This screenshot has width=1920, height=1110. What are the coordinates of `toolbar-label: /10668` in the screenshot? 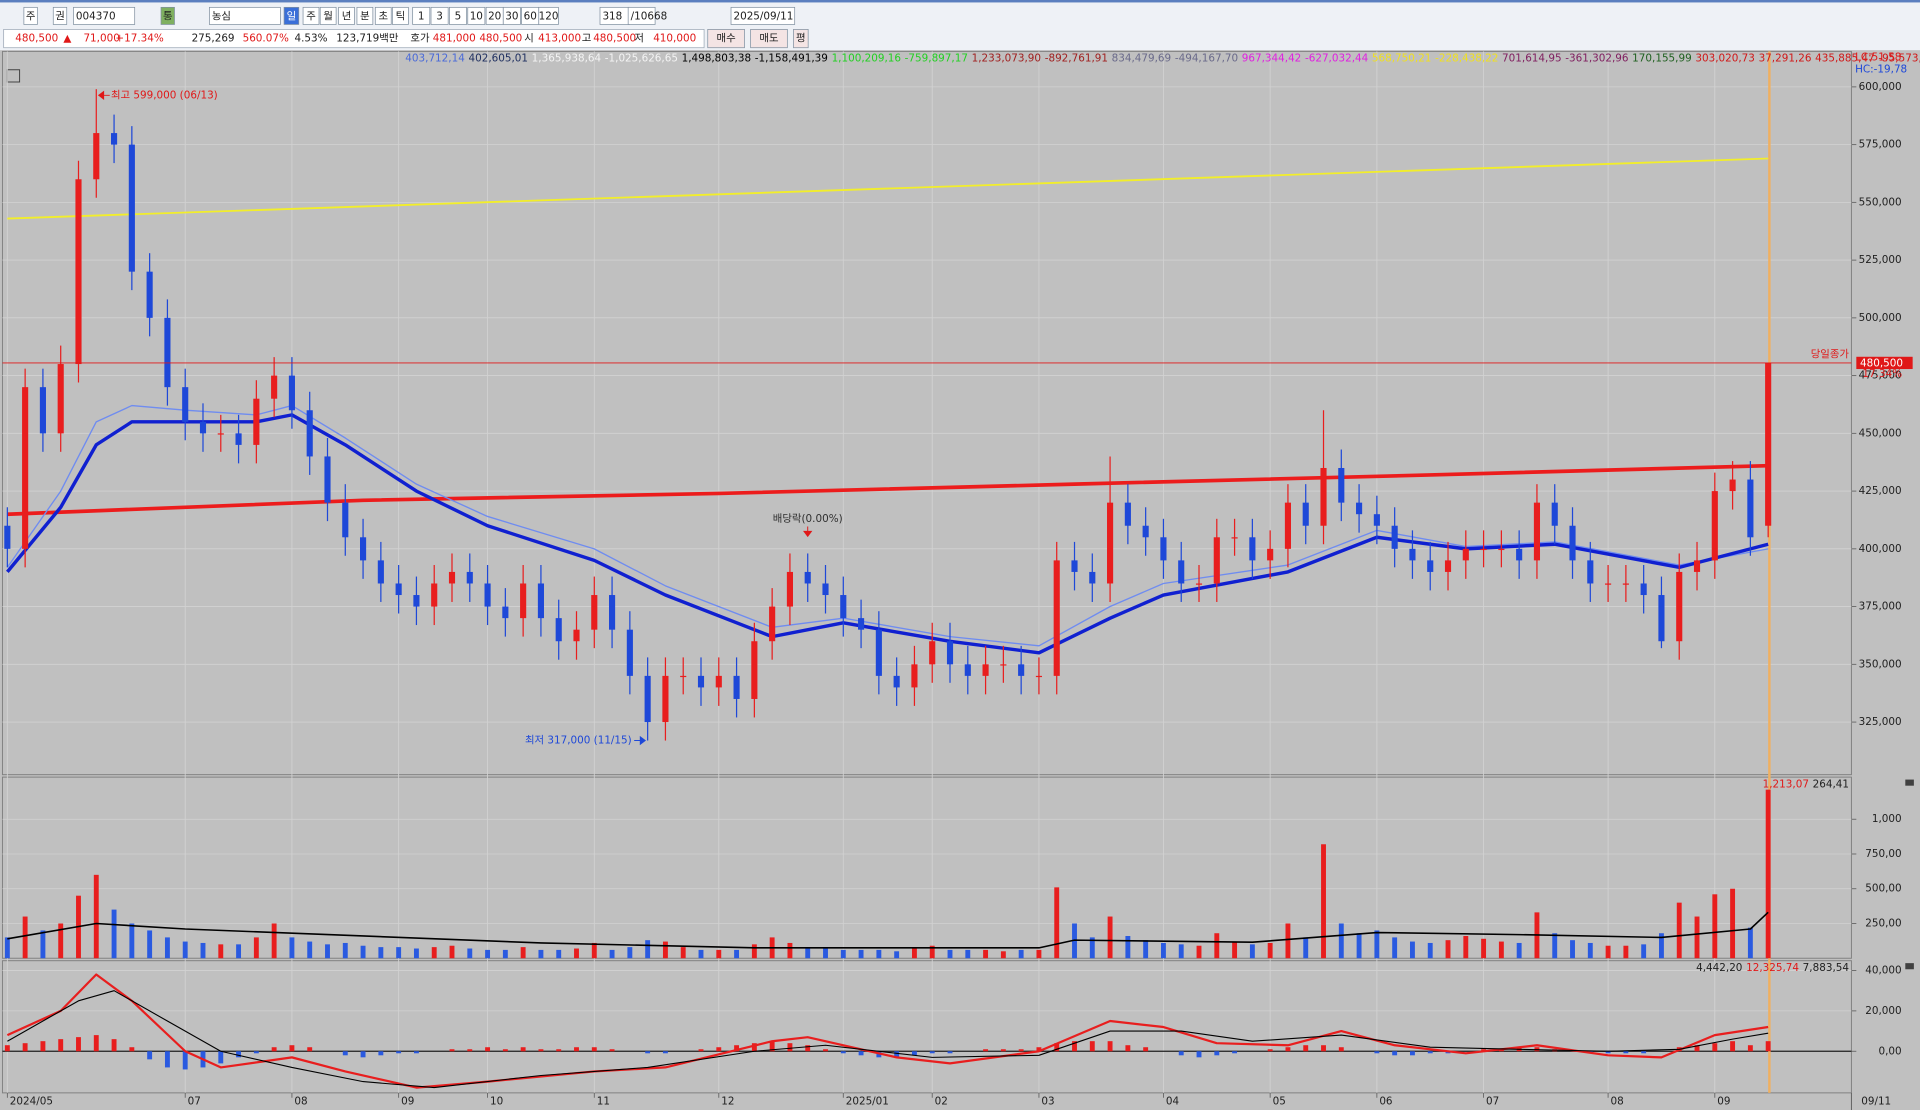 It's located at (649, 17).